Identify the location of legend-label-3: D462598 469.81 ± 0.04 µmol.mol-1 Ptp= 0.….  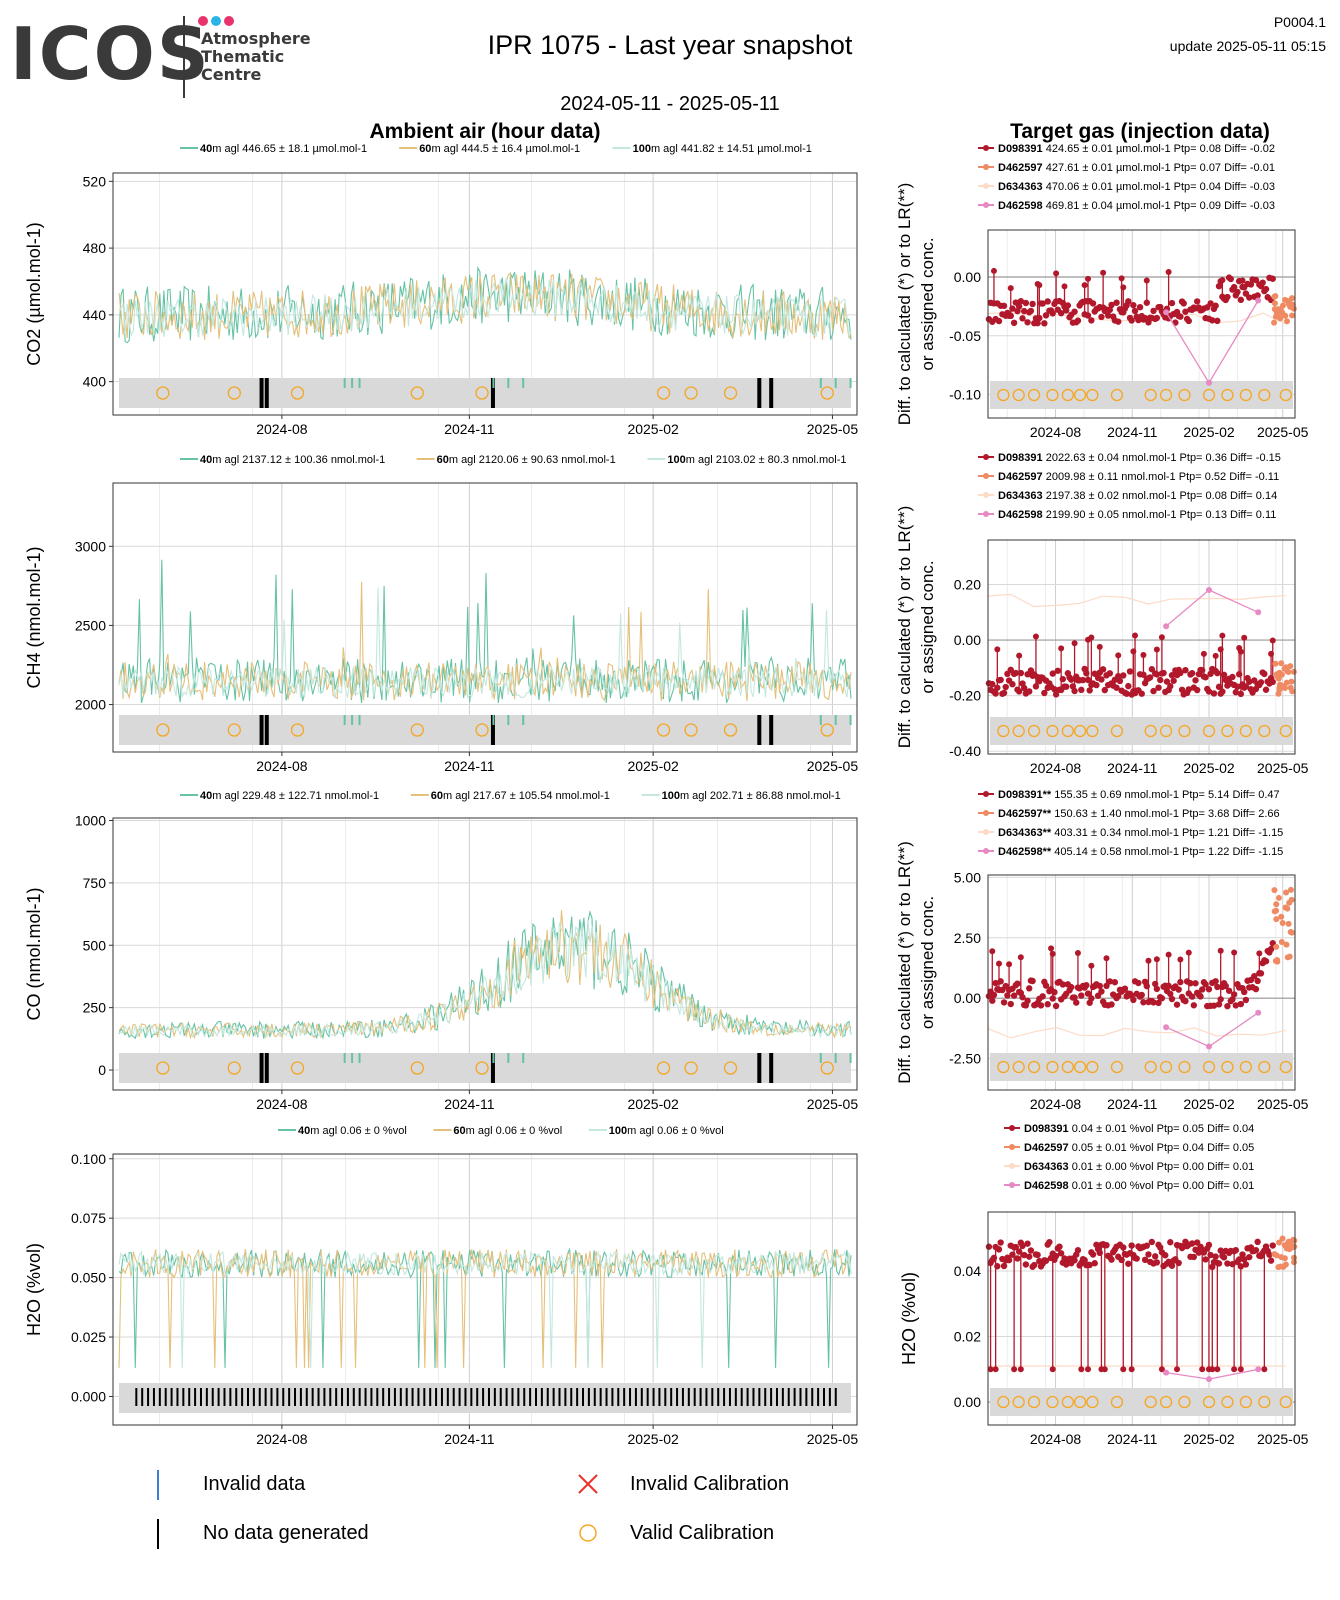
(1136, 206).